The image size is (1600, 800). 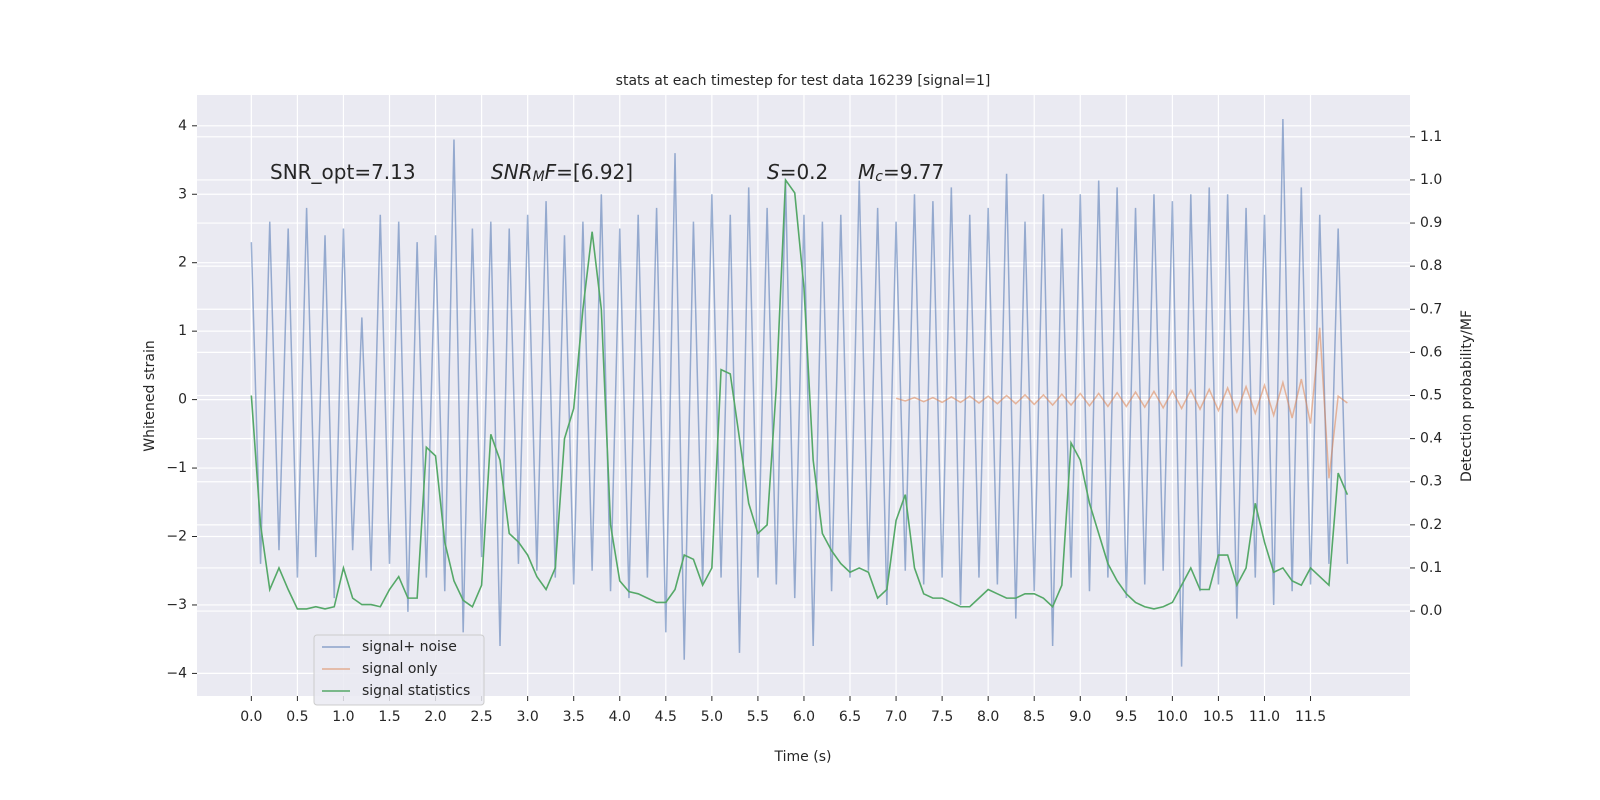 I want to click on annotation: Mc=9.77, so click(x=901, y=172).